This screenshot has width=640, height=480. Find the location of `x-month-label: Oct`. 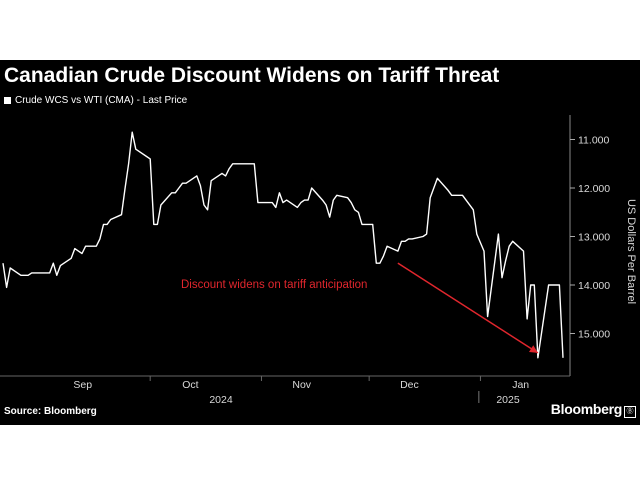

x-month-label: Oct is located at coordinates (190, 385).